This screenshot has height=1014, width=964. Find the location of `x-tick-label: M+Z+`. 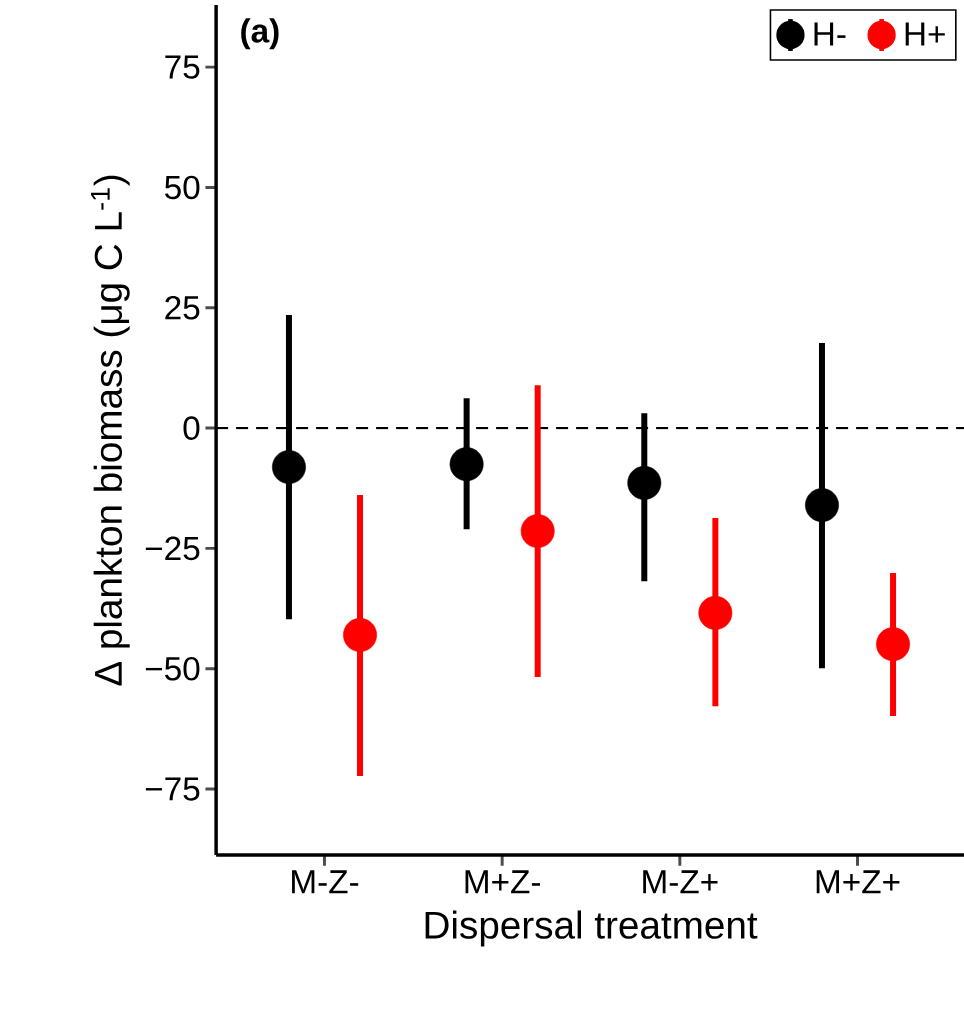

x-tick-label: M+Z+ is located at coordinates (858, 882).